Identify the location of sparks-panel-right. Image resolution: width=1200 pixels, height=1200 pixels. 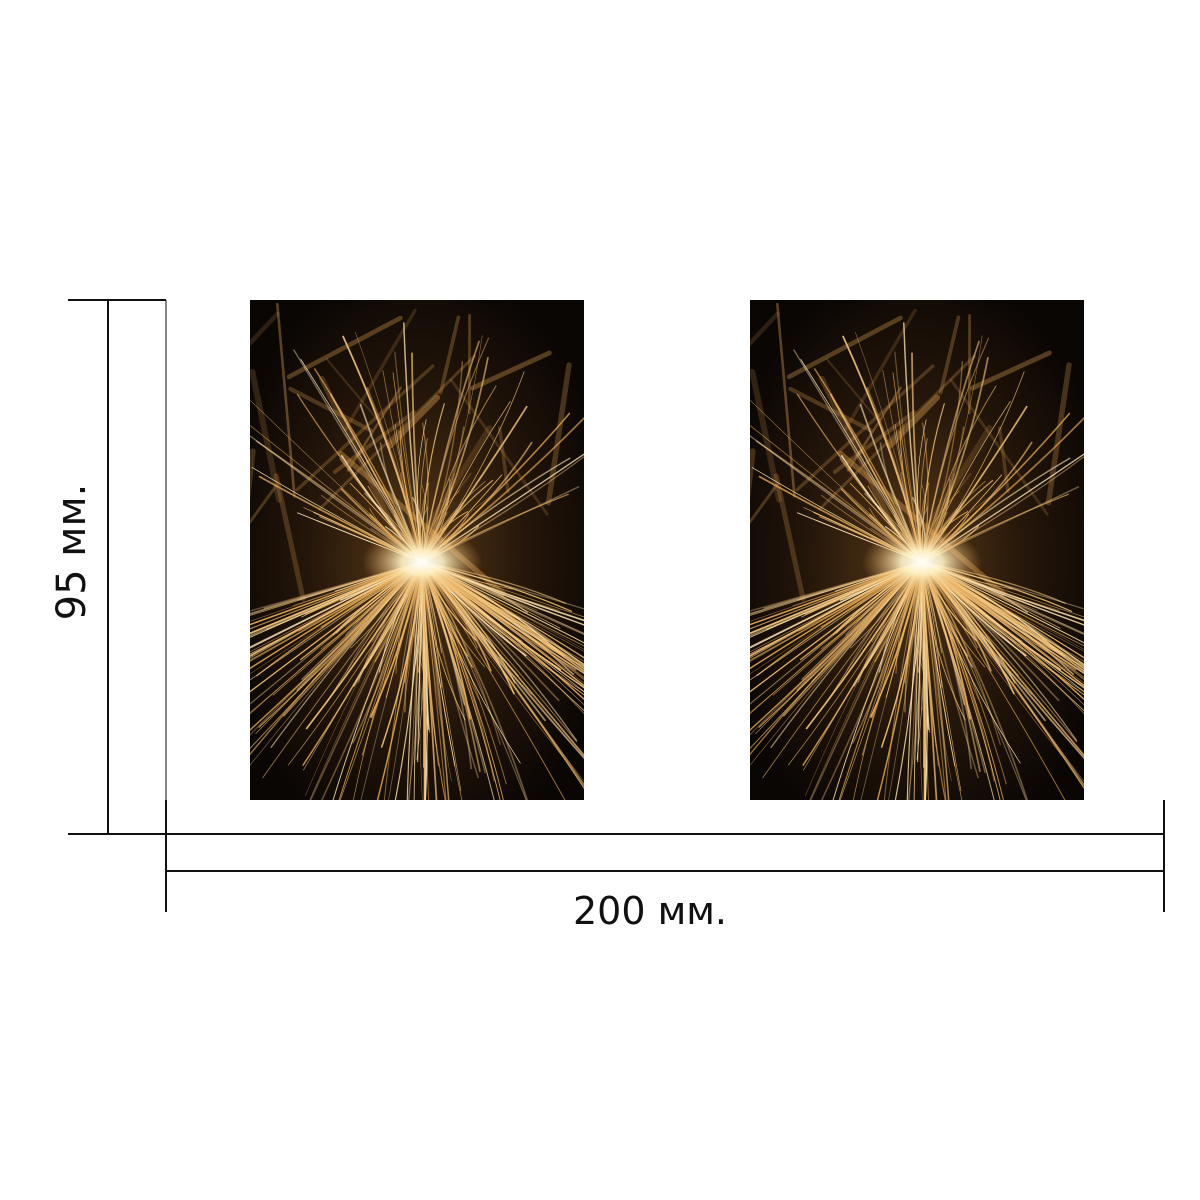
(917, 550).